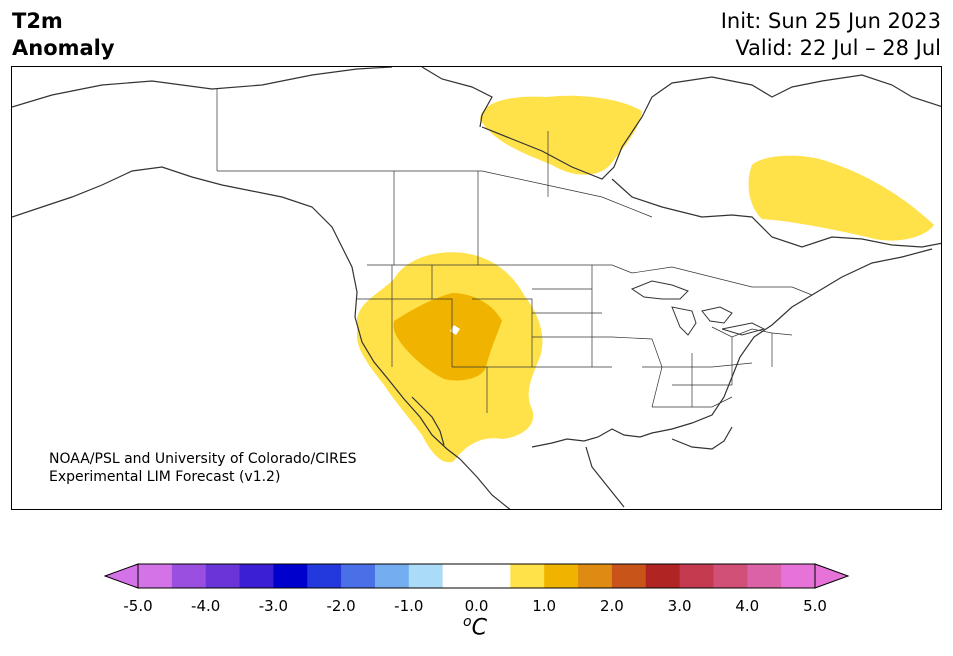 This screenshot has height=656, width=953. I want to click on variable-label: T2m, so click(37, 21).